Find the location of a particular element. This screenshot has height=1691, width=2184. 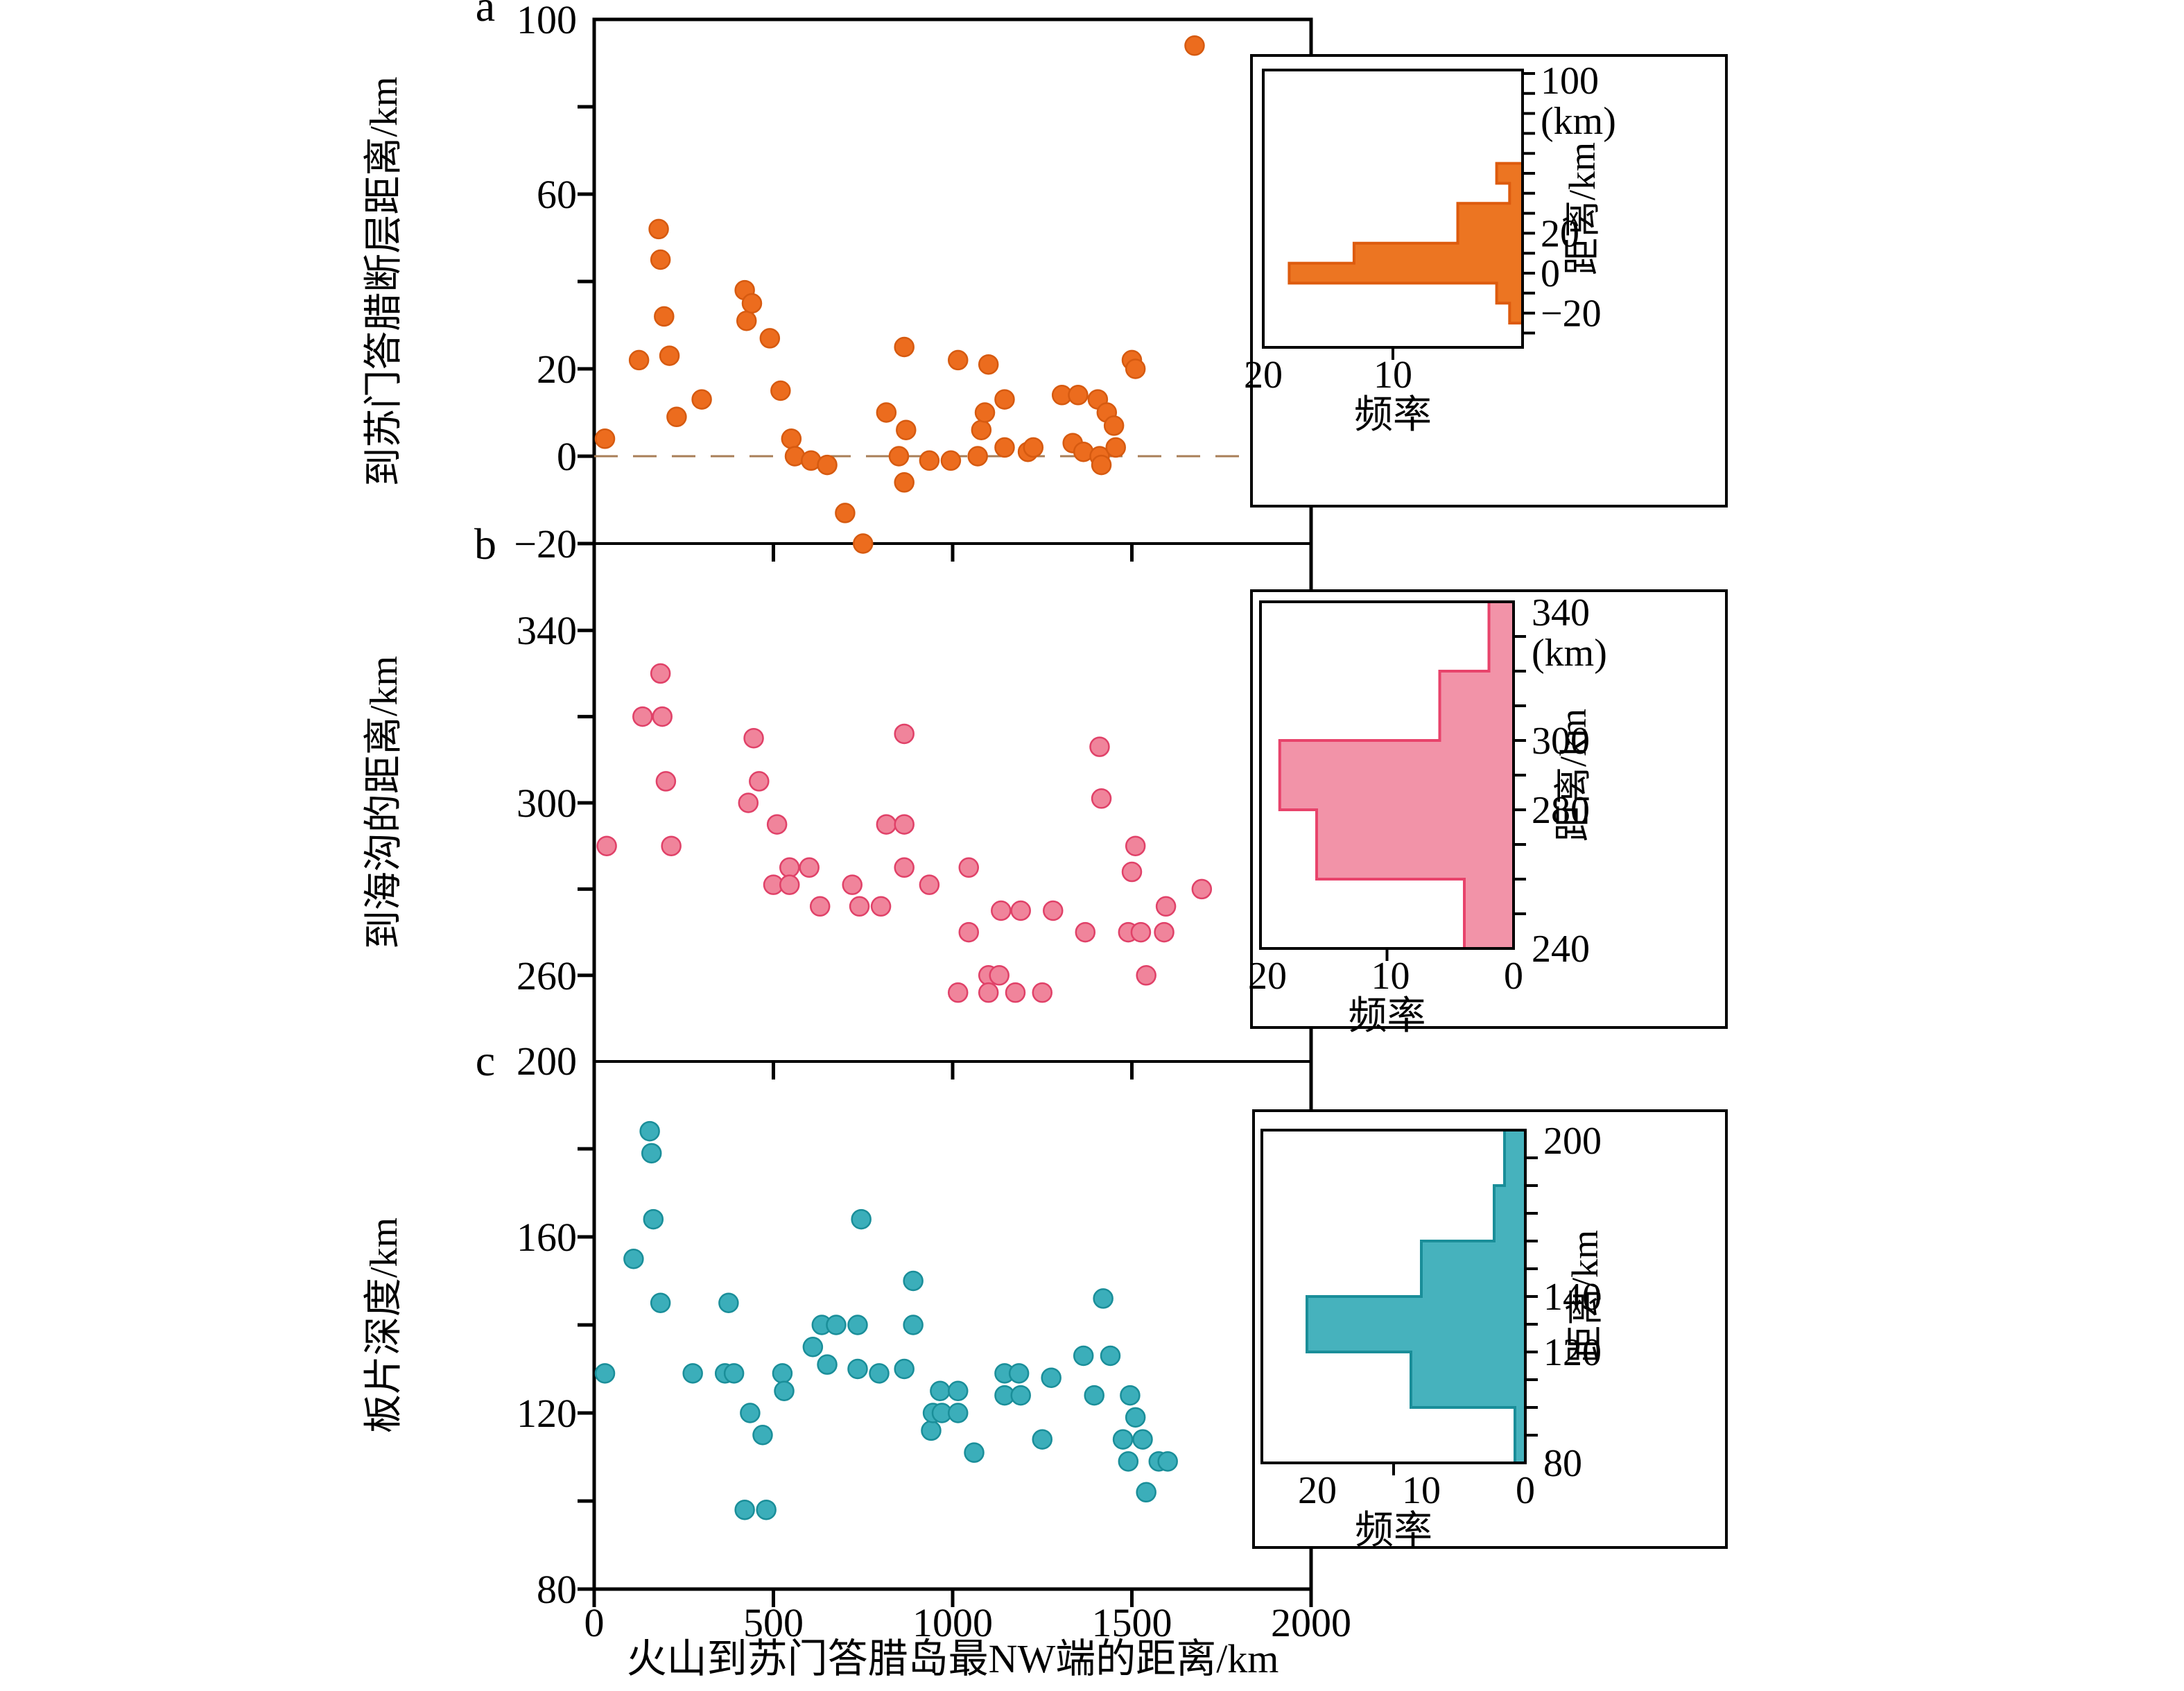

y-axis-title: 到苏门答腊断层距离/km is located at coordinates (385, 281).